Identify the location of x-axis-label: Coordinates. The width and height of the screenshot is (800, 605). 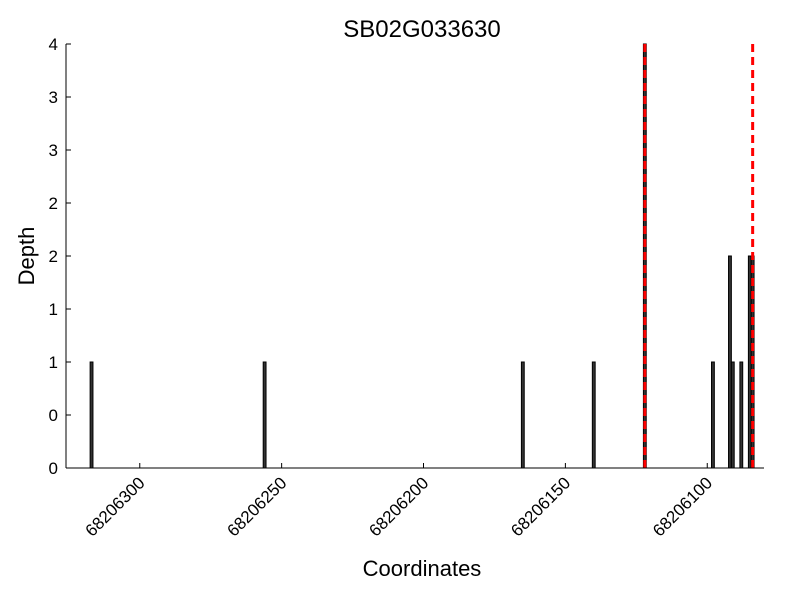
(422, 568).